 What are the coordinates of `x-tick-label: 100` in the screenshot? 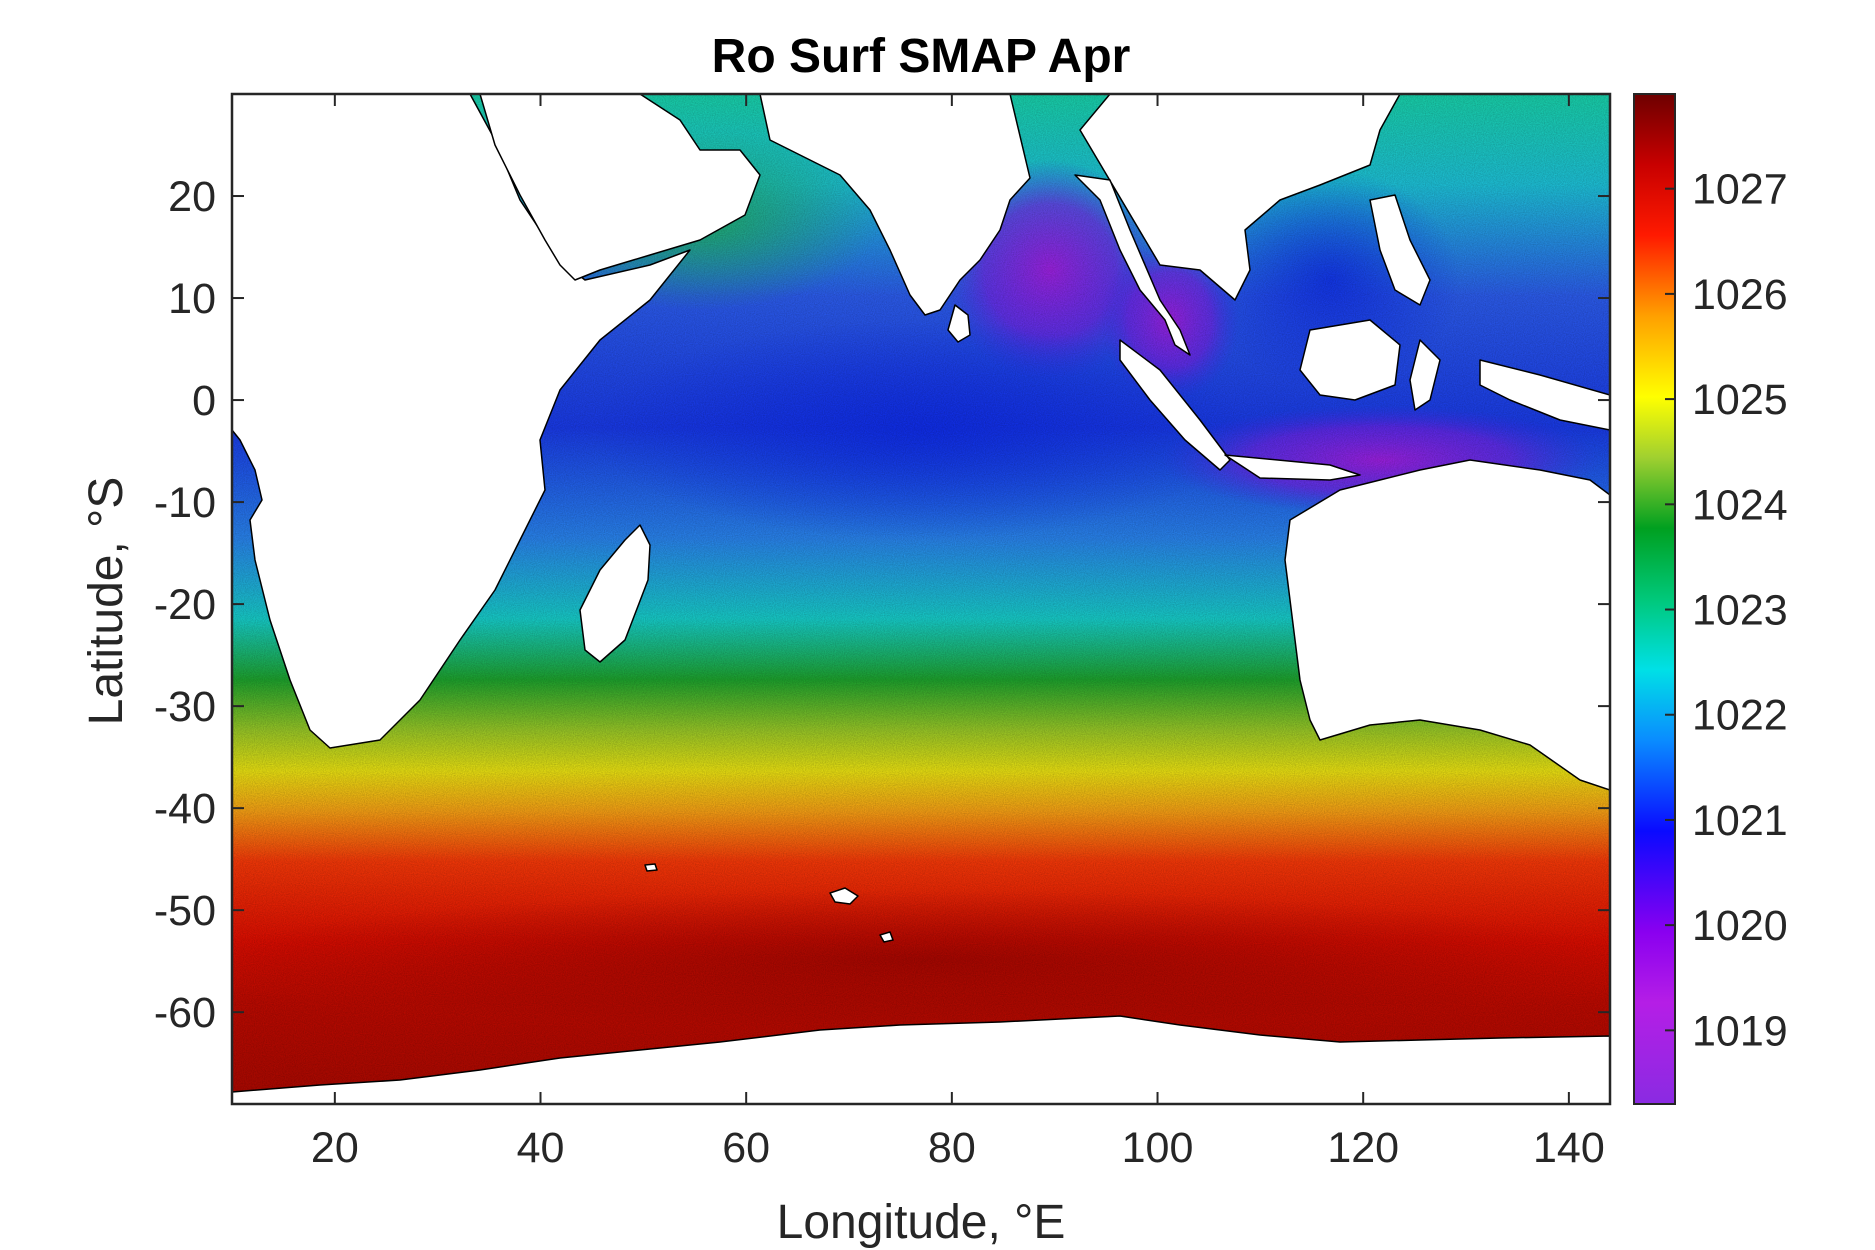 It's located at (1158, 1148).